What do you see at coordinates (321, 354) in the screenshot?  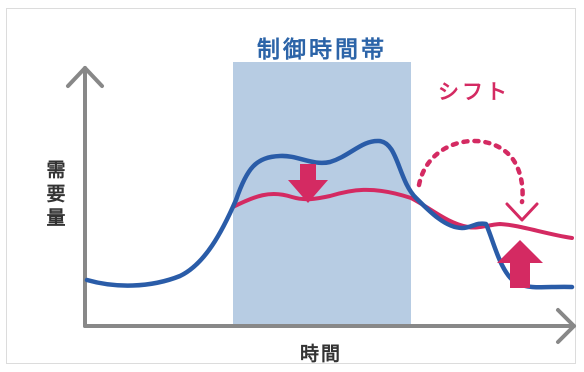 I see `x-axis-label: 時間` at bounding box center [321, 354].